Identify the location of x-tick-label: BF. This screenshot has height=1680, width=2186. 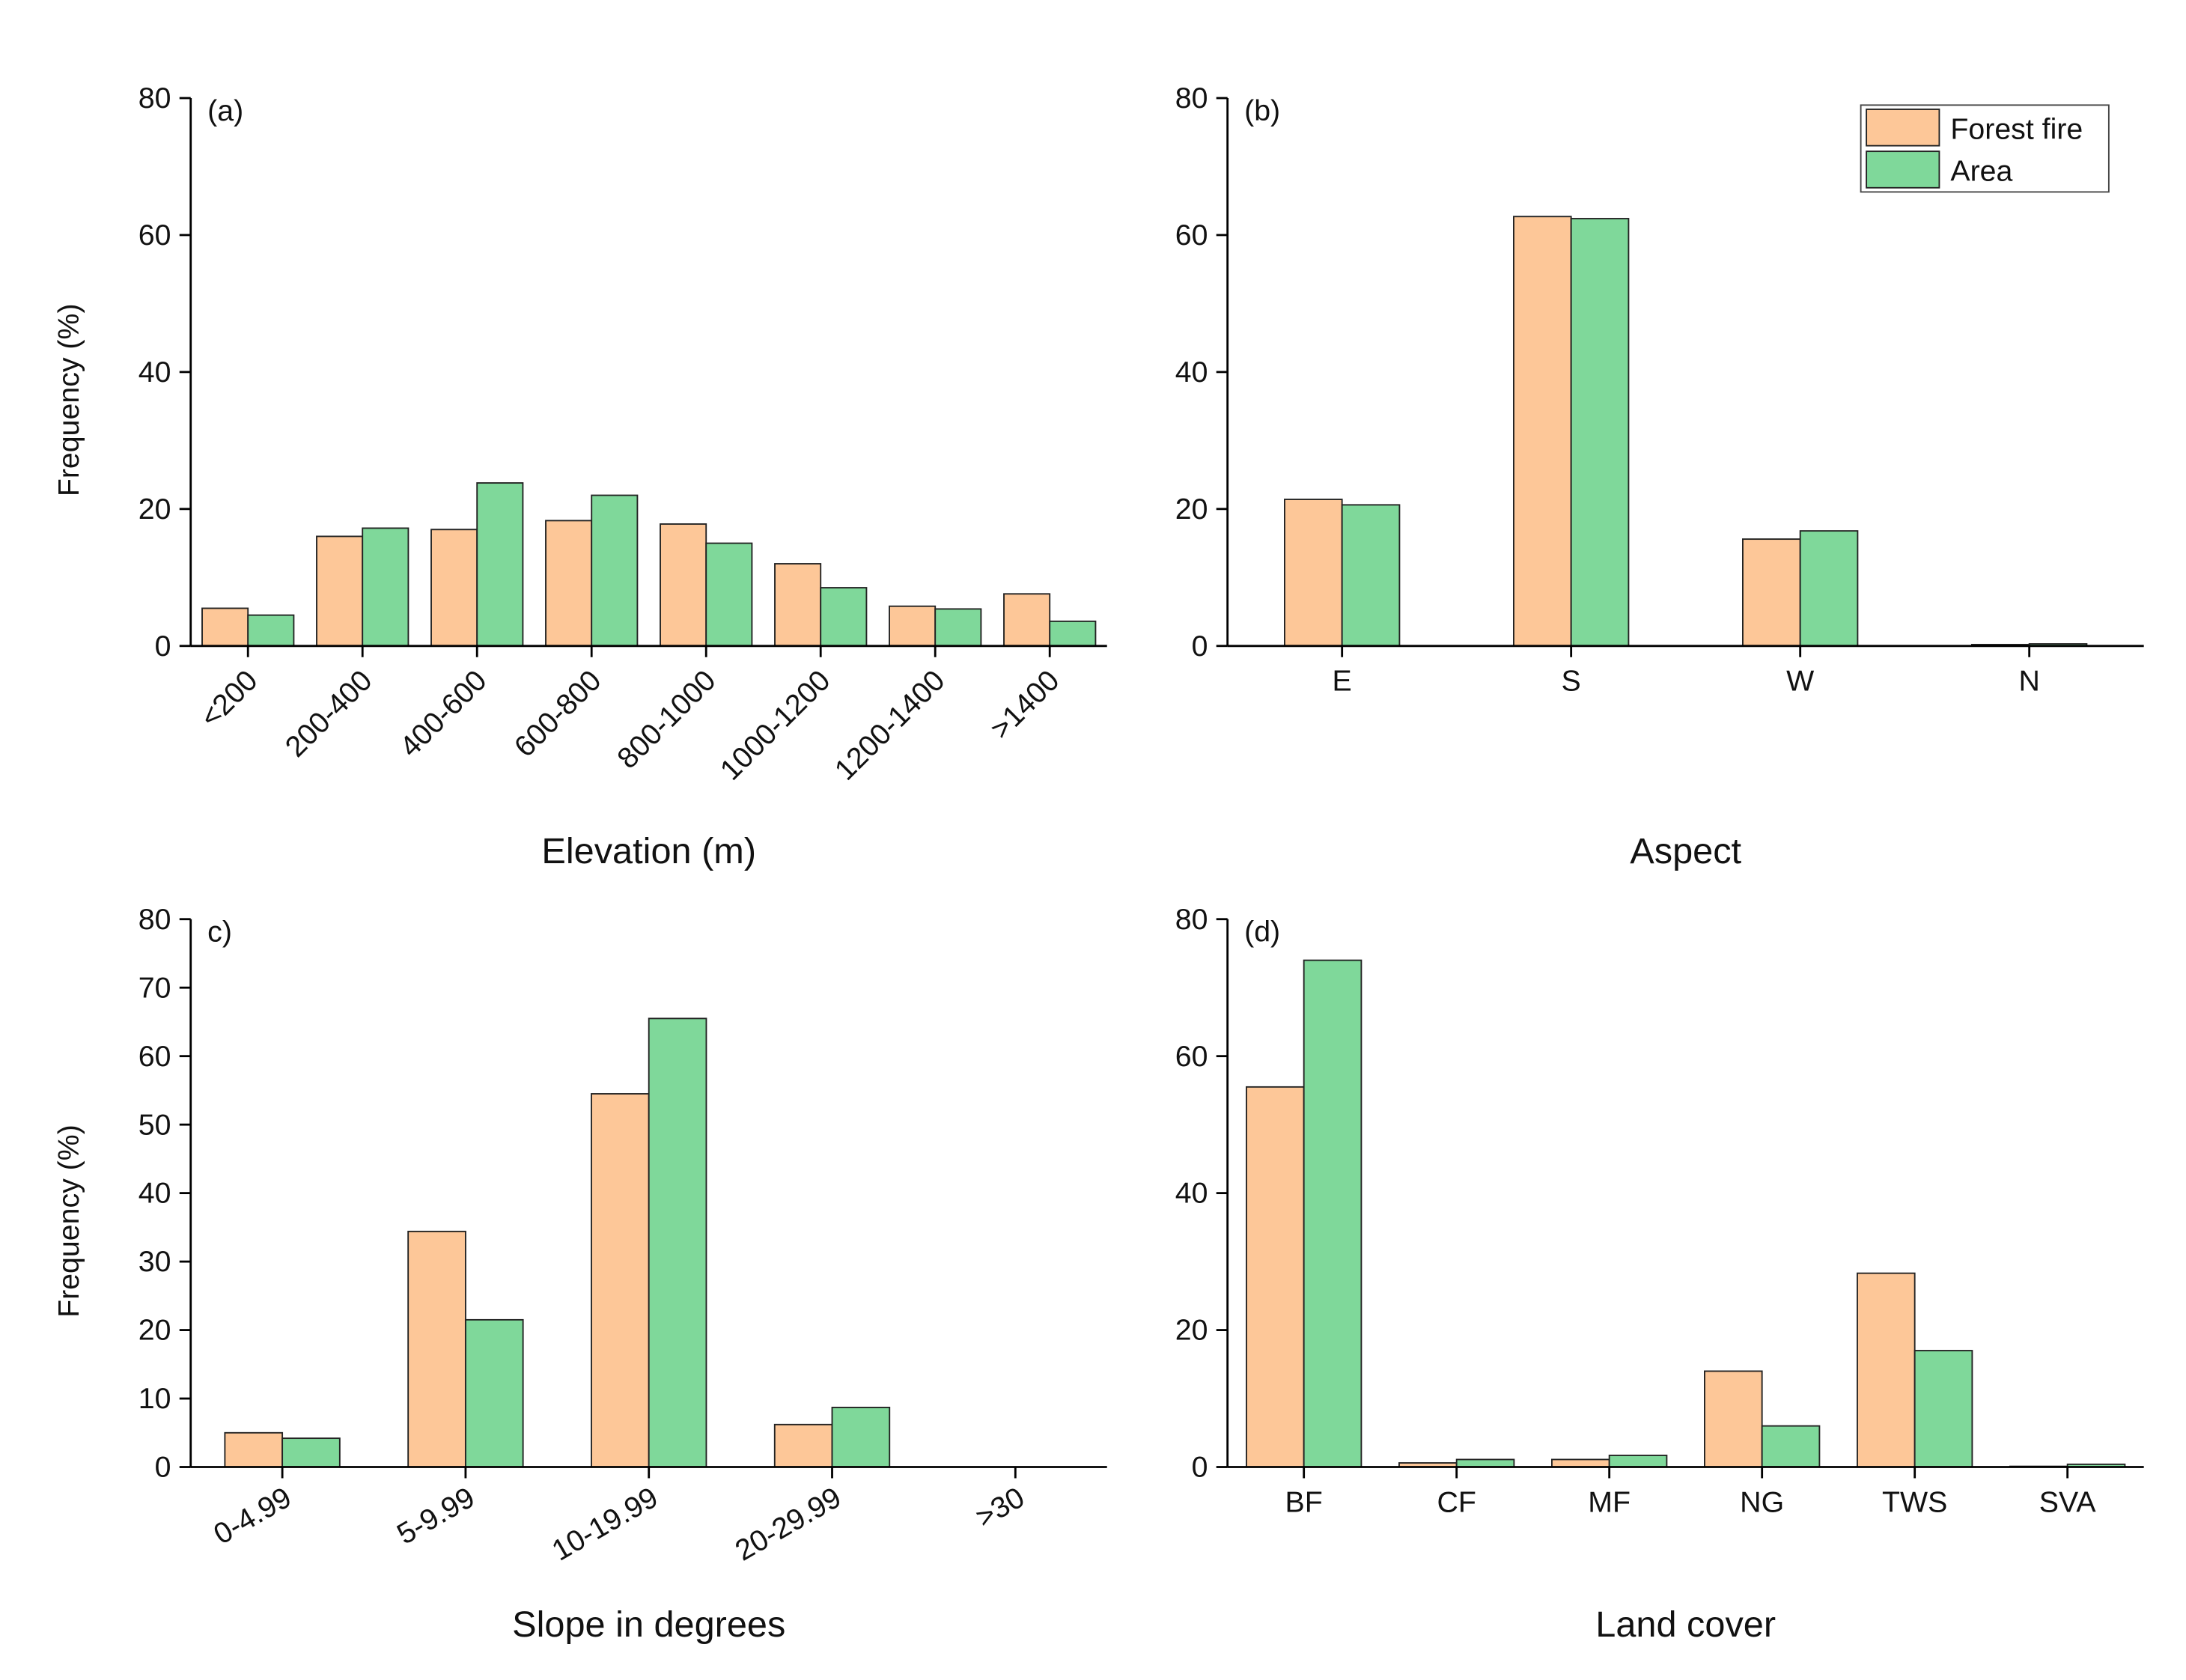
(1304, 1501).